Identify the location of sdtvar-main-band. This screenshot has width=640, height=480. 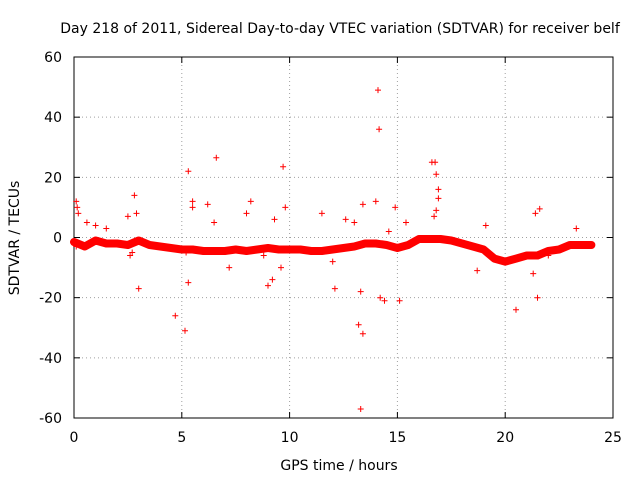
(333, 250).